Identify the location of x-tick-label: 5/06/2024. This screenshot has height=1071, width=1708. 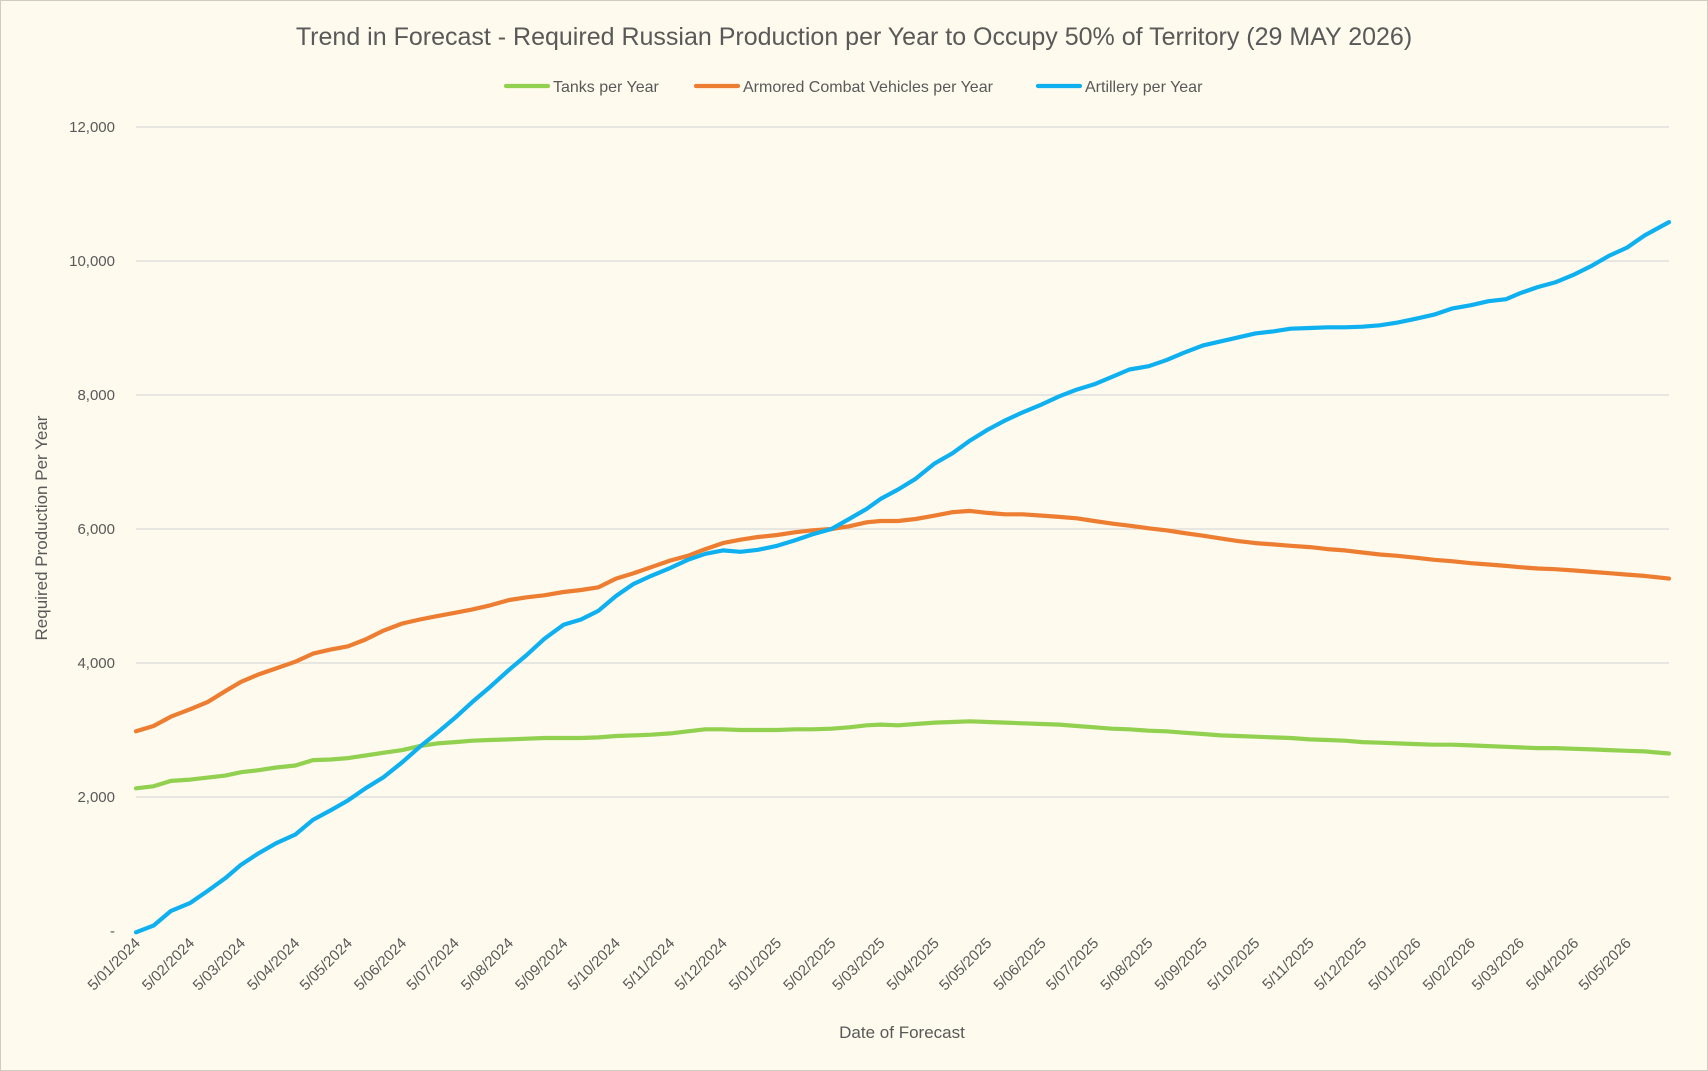
(380, 964).